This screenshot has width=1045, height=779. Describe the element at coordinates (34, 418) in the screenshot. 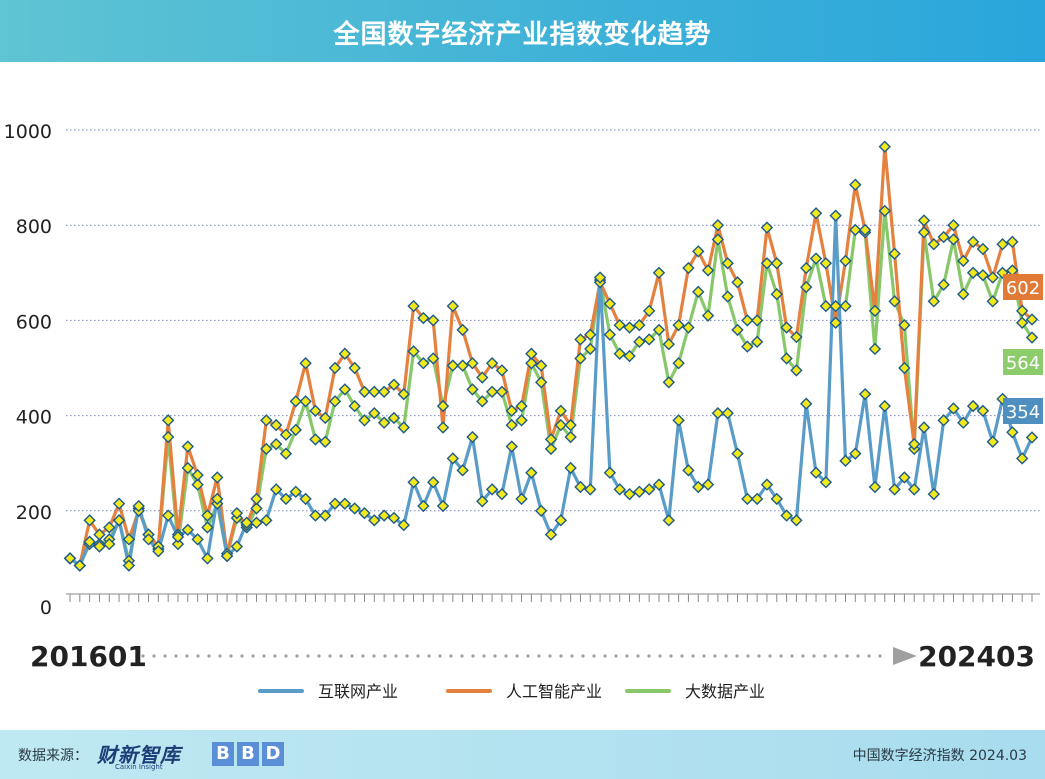

I see `y-tick-label: 400` at that location.